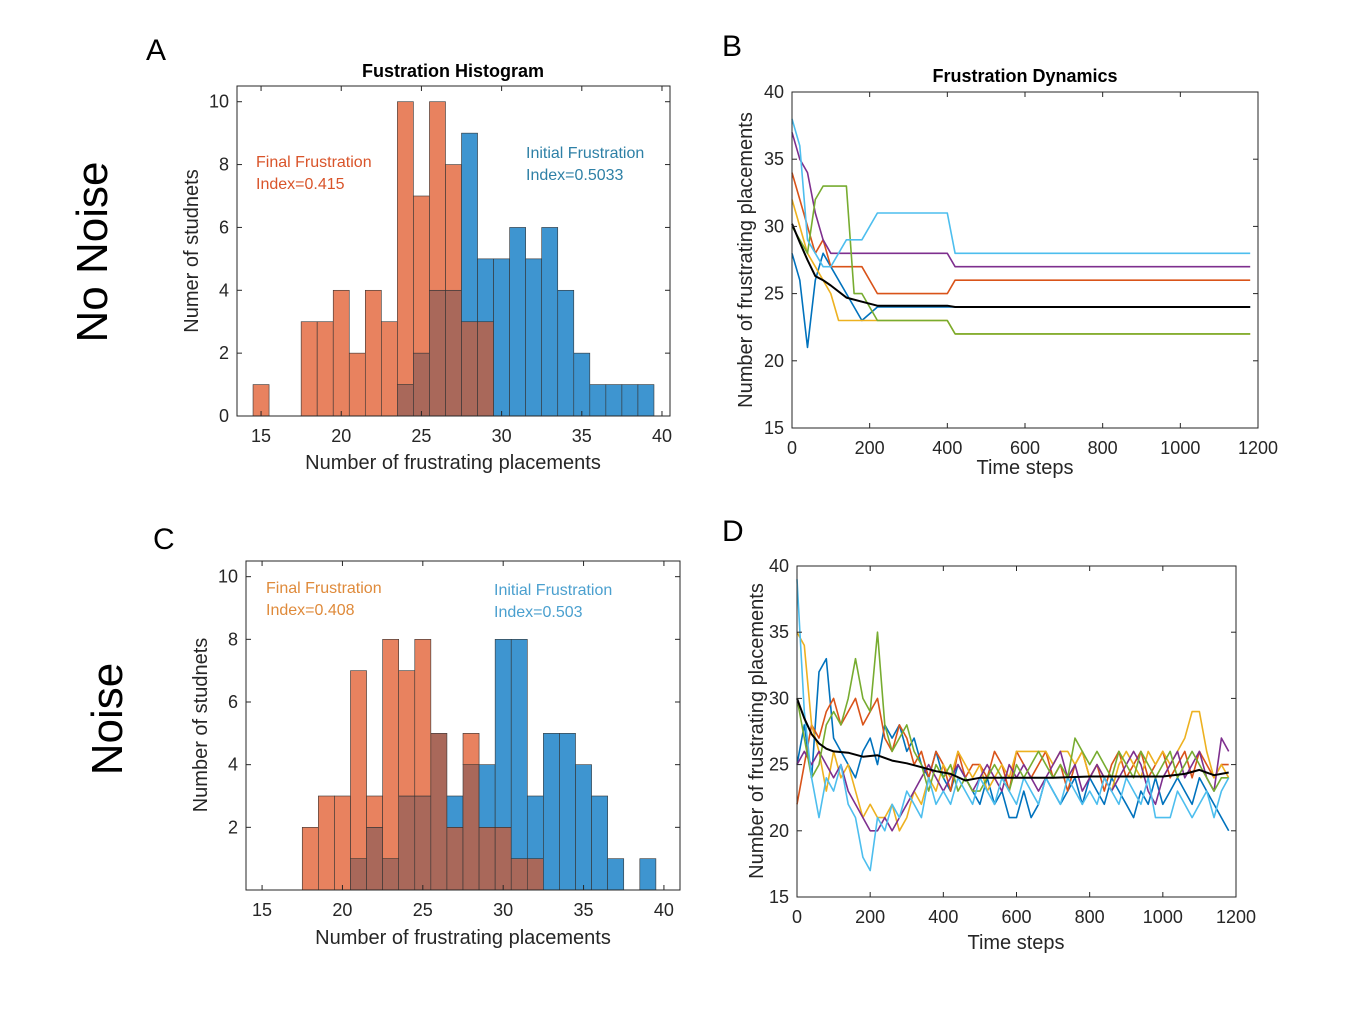  What do you see at coordinates (1258, 448) in the screenshot?
I see `panel-b-xtick-label: 1200` at bounding box center [1258, 448].